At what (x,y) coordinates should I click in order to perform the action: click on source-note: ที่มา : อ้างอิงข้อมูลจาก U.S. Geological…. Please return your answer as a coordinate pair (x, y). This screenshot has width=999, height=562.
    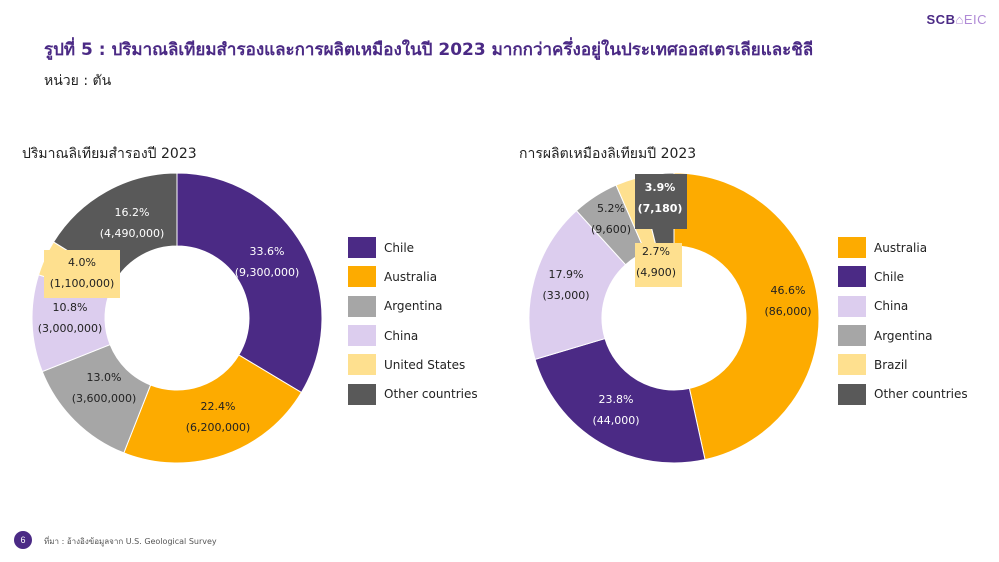
    Looking at the image, I should click on (130, 541).